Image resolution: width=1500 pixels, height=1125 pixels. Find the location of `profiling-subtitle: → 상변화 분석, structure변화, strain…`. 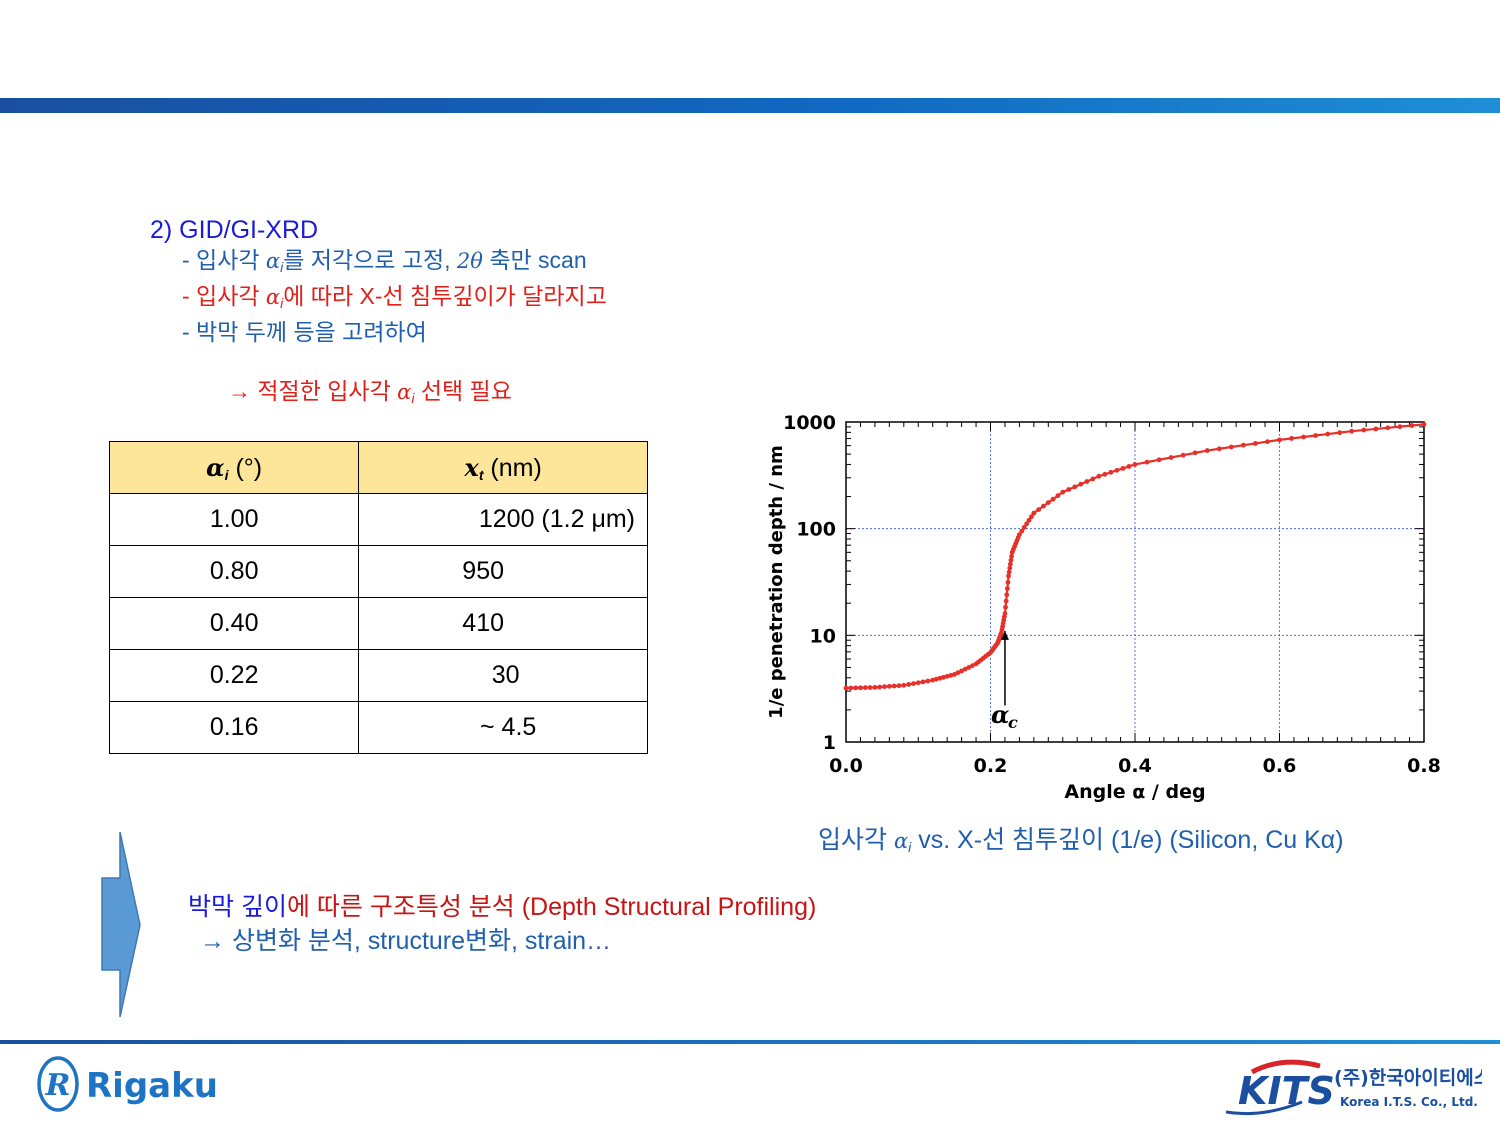

profiling-subtitle: → 상변화 분석, structure변화, strain… is located at coordinates (406, 941).